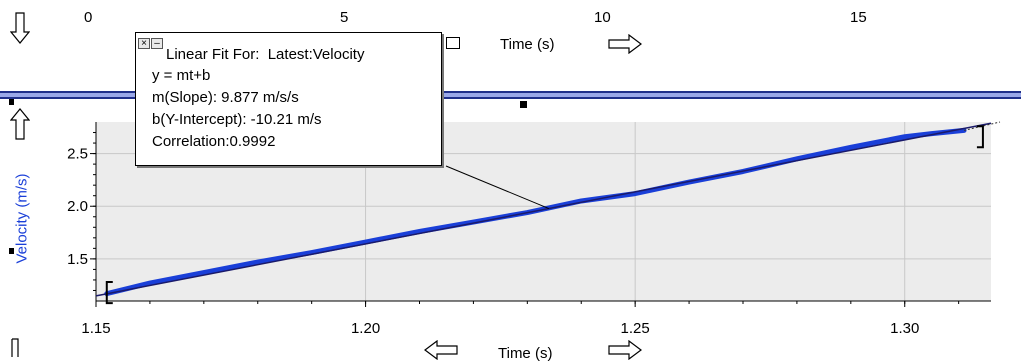 Image resolution: width=1021 pixels, height=362 pixels. I want to click on divider-handle-center, so click(523, 104).